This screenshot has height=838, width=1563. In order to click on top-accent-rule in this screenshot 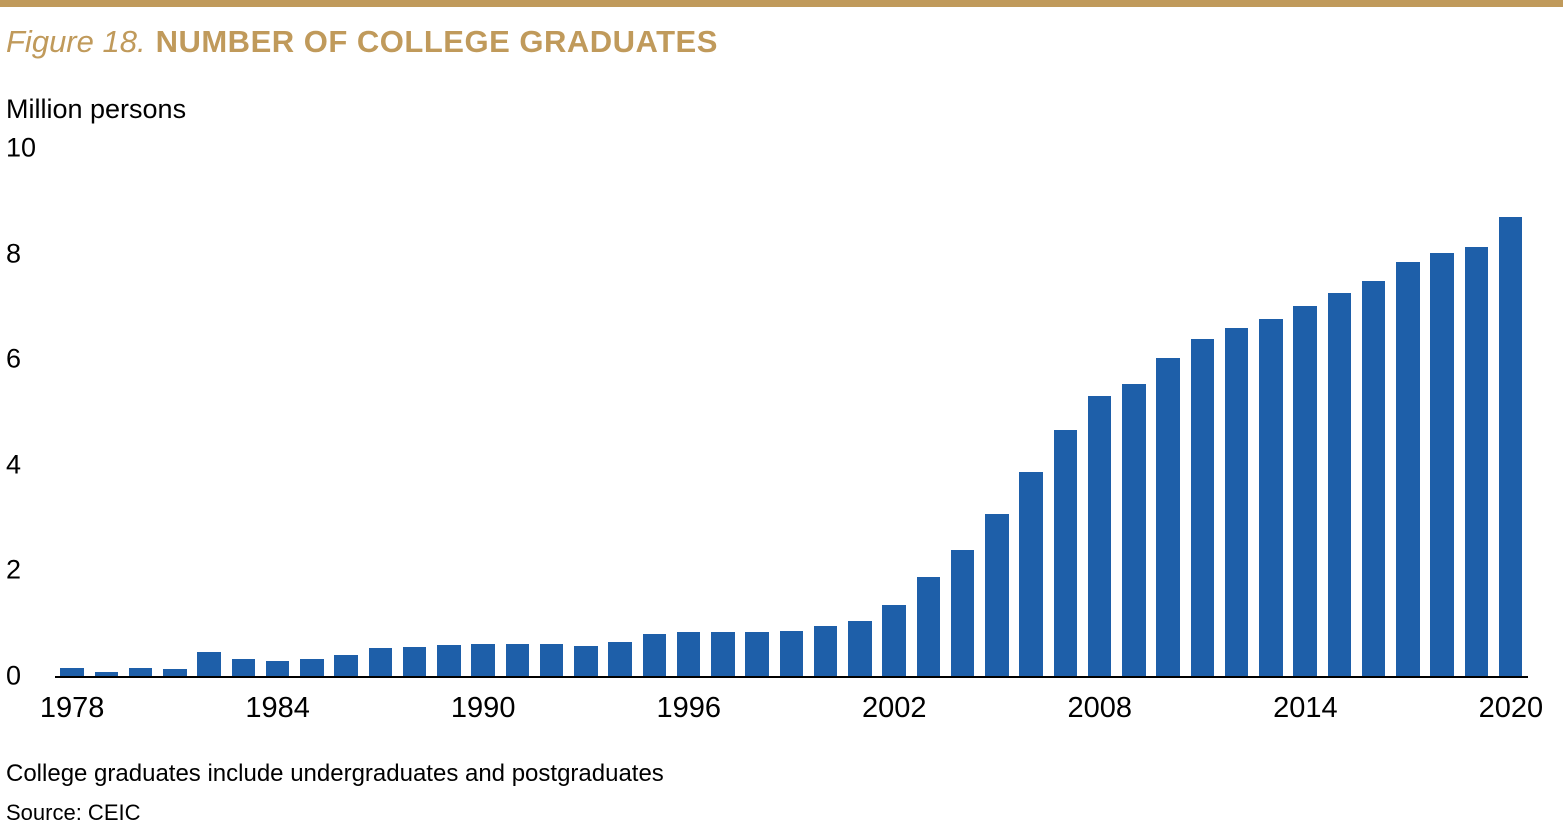, I will do `click(781, 3)`.